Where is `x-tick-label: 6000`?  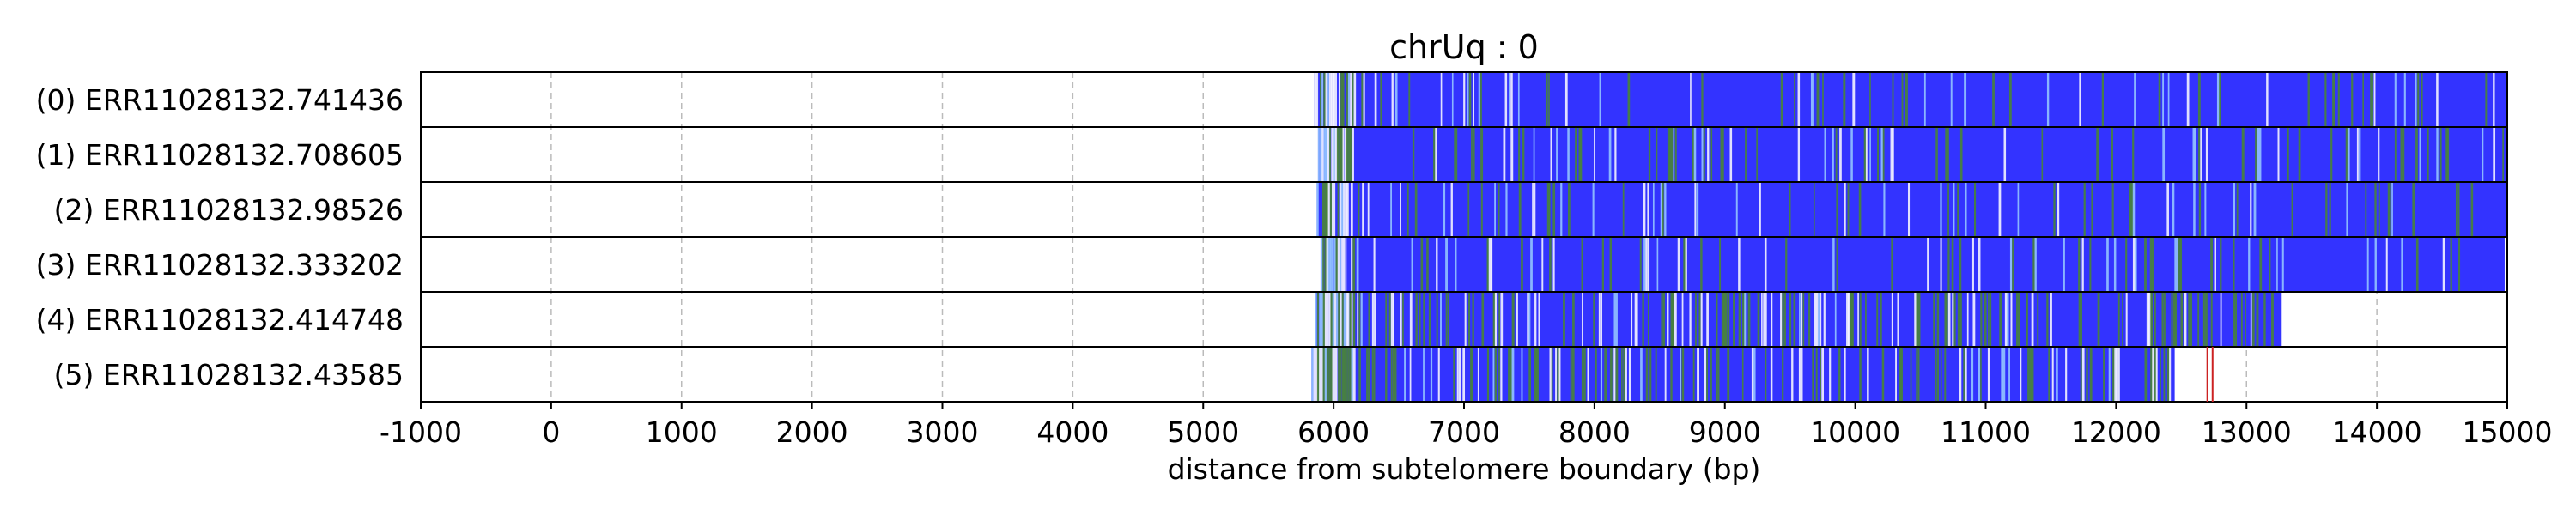 x-tick-label: 6000 is located at coordinates (1334, 432).